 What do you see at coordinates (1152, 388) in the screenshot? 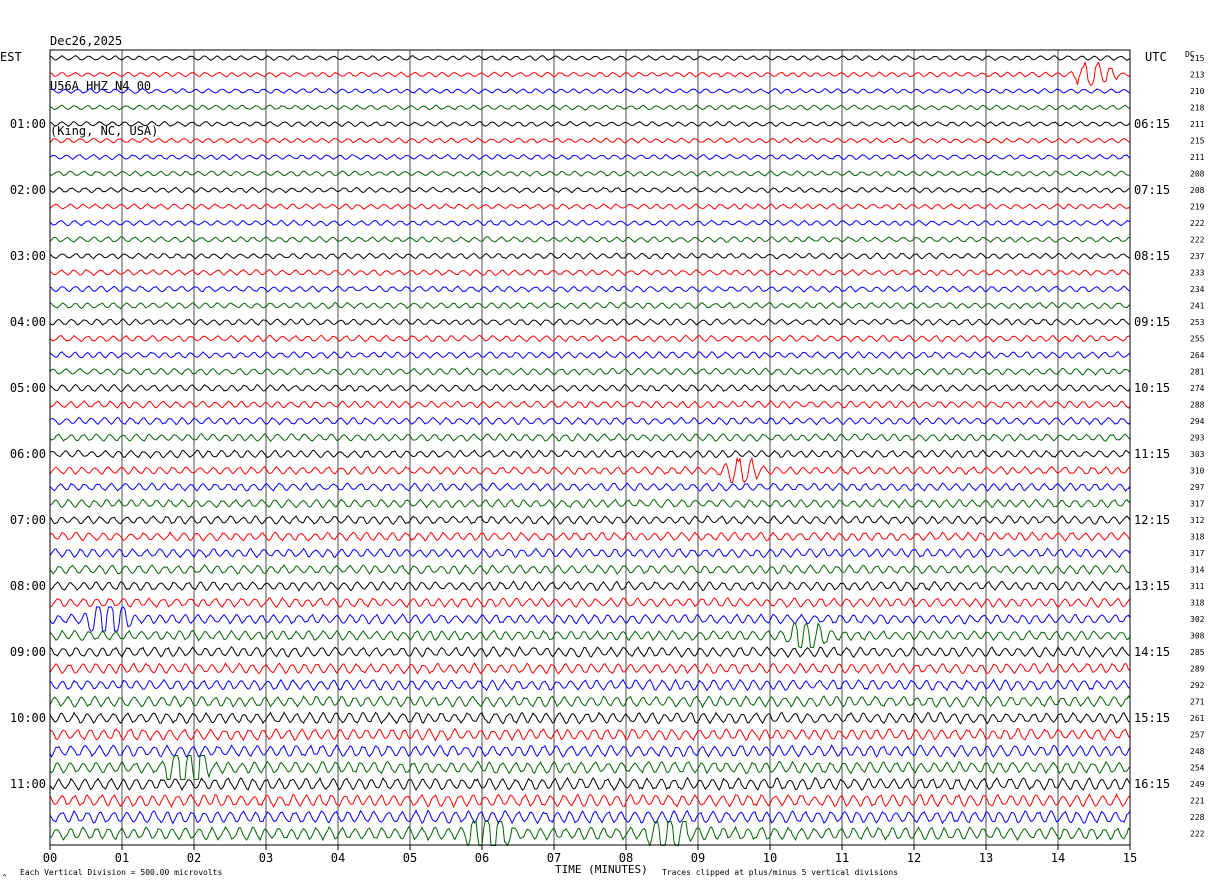
I see `right-hour-label: 10:15` at bounding box center [1152, 388].